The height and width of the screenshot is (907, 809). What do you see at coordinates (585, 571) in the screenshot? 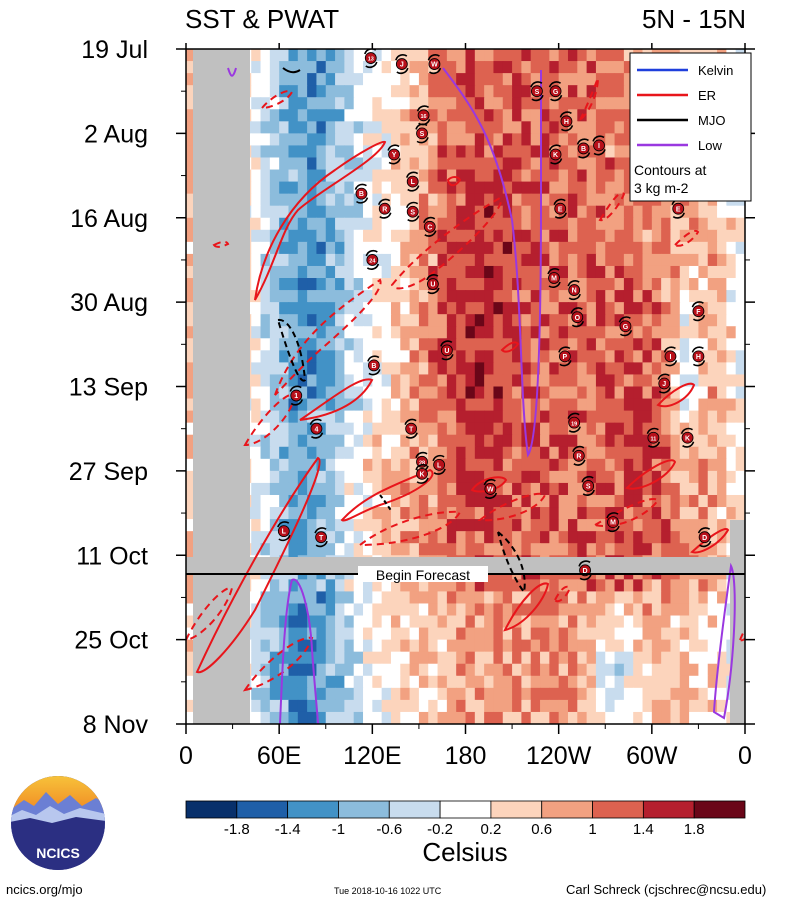
I see `storm-label-48: D` at bounding box center [585, 571].